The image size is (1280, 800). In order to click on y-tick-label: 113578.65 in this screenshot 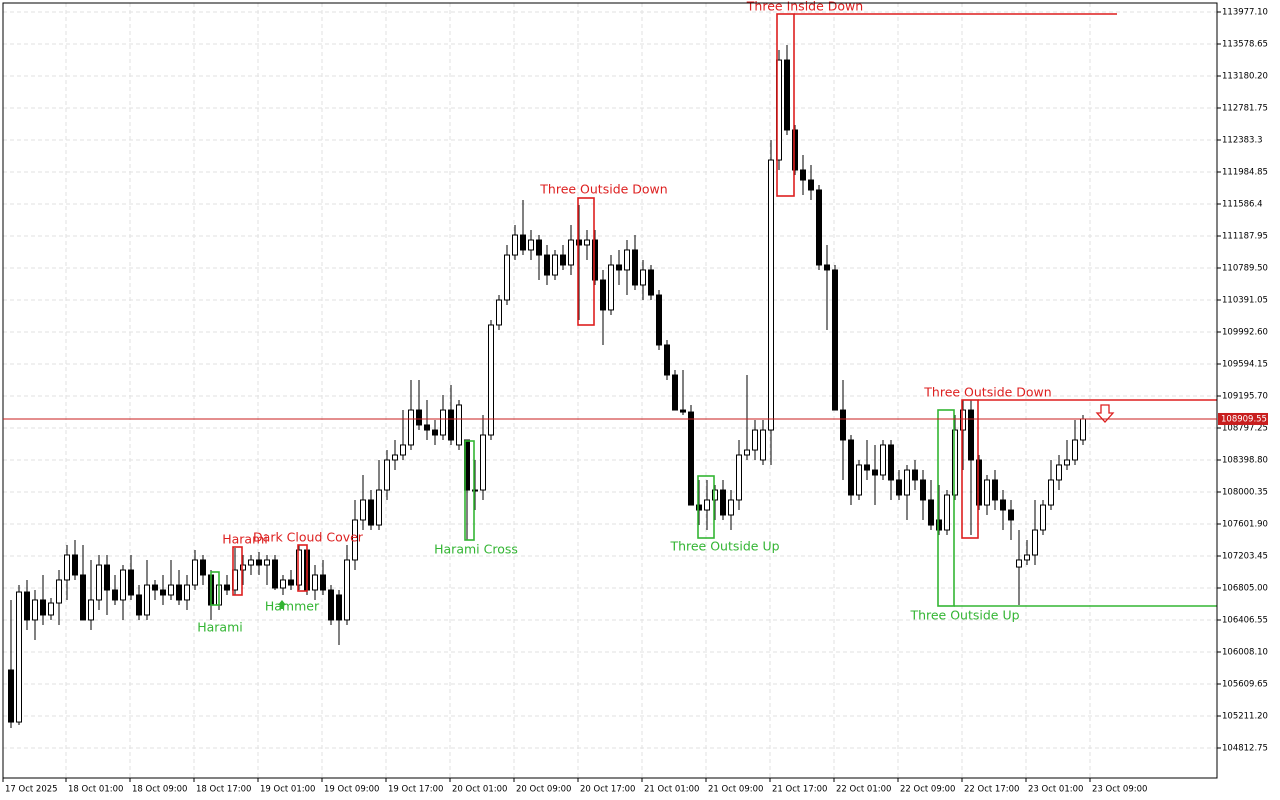, I will do `click(1245, 45)`.